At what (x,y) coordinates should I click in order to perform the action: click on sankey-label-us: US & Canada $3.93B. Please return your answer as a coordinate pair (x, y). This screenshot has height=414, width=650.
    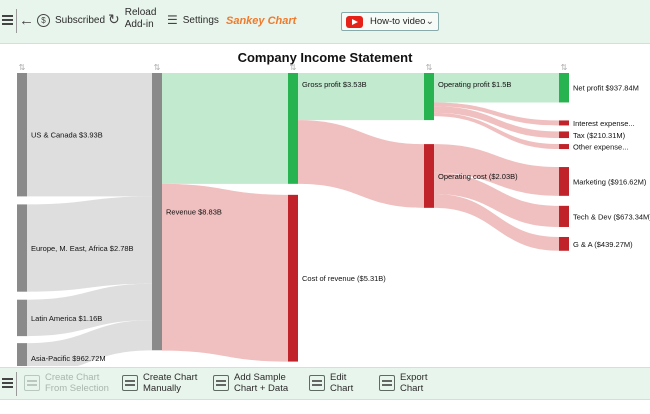
    Looking at the image, I should click on (67, 135).